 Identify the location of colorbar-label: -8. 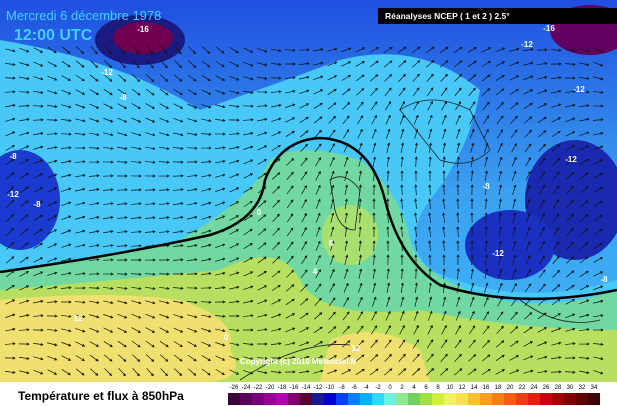
(342, 388).